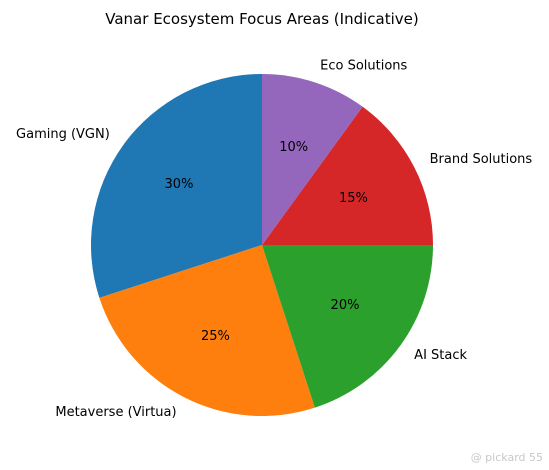  I want to click on slice-label-metaverse-virtua: Metaverse (Virtua), so click(115, 412).